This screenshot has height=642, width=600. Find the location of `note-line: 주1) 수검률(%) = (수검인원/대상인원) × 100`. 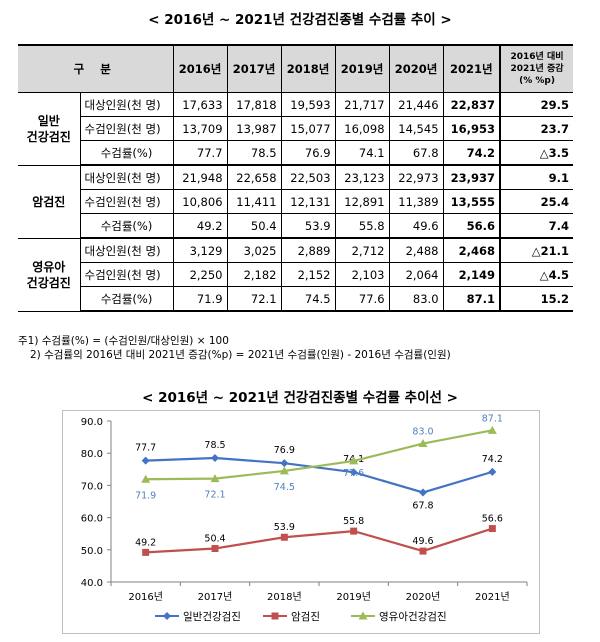

note-line: 주1) 수검률(%) = (수검인원/대상인원) × 100 is located at coordinates (123, 341).